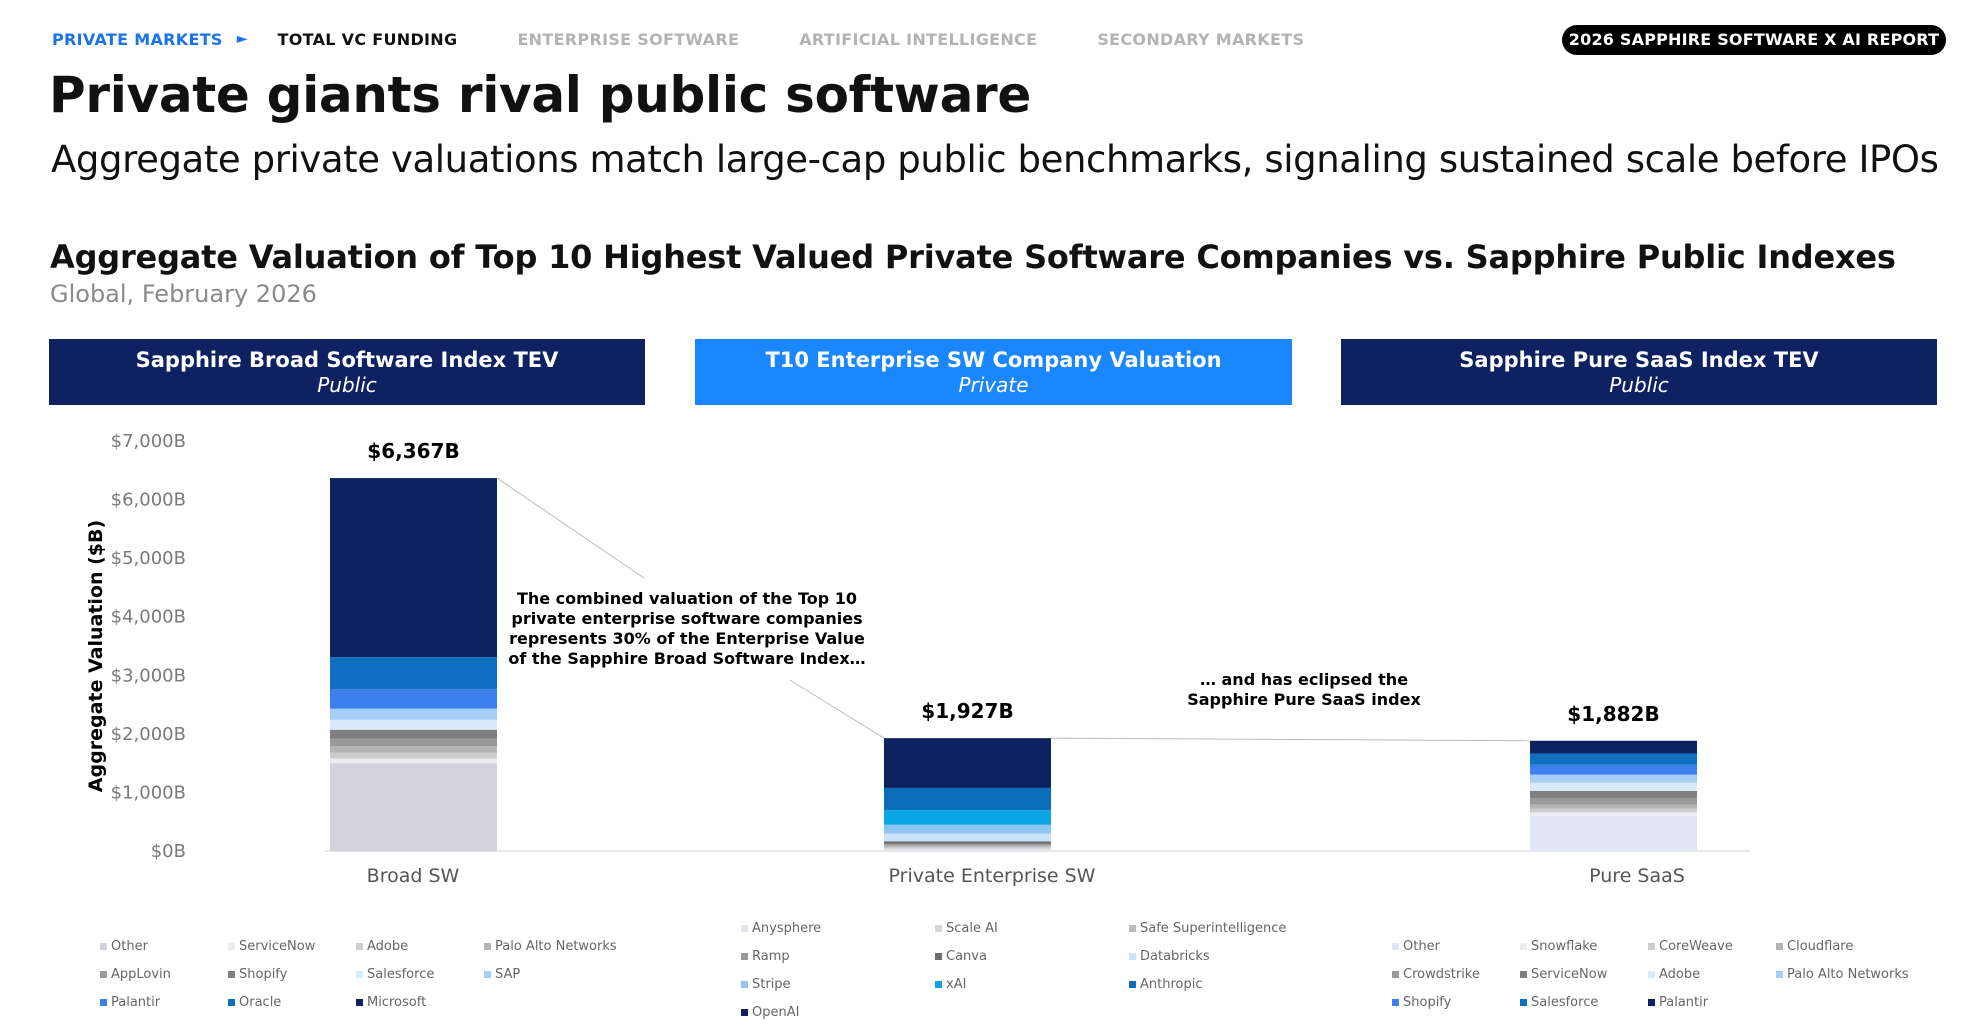  I want to click on nav-tab-enterprise-software: ENTERPRISE SOFTWARE, so click(628, 39).